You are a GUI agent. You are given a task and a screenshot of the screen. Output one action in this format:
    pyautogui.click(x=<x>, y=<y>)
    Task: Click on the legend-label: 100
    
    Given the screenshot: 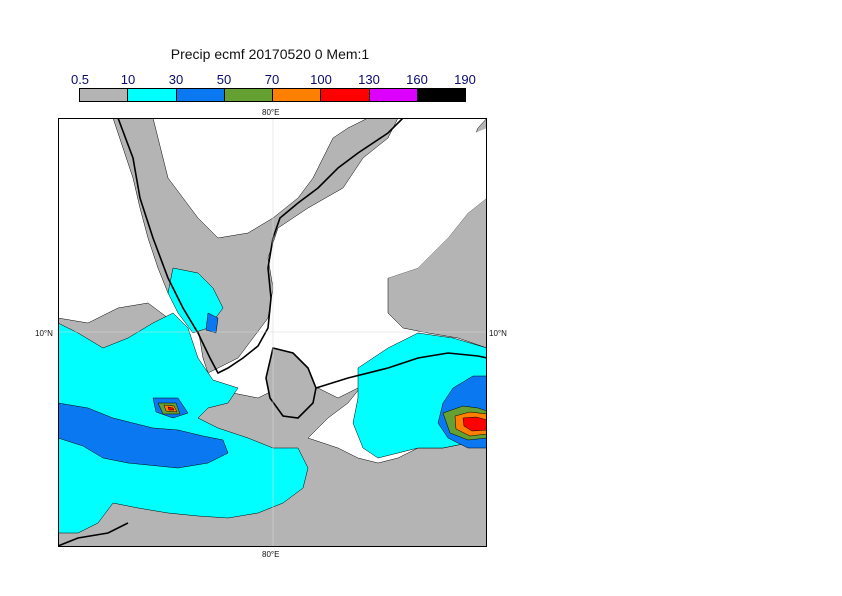 What is the action you would take?
    pyautogui.click(x=321, y=79)
    